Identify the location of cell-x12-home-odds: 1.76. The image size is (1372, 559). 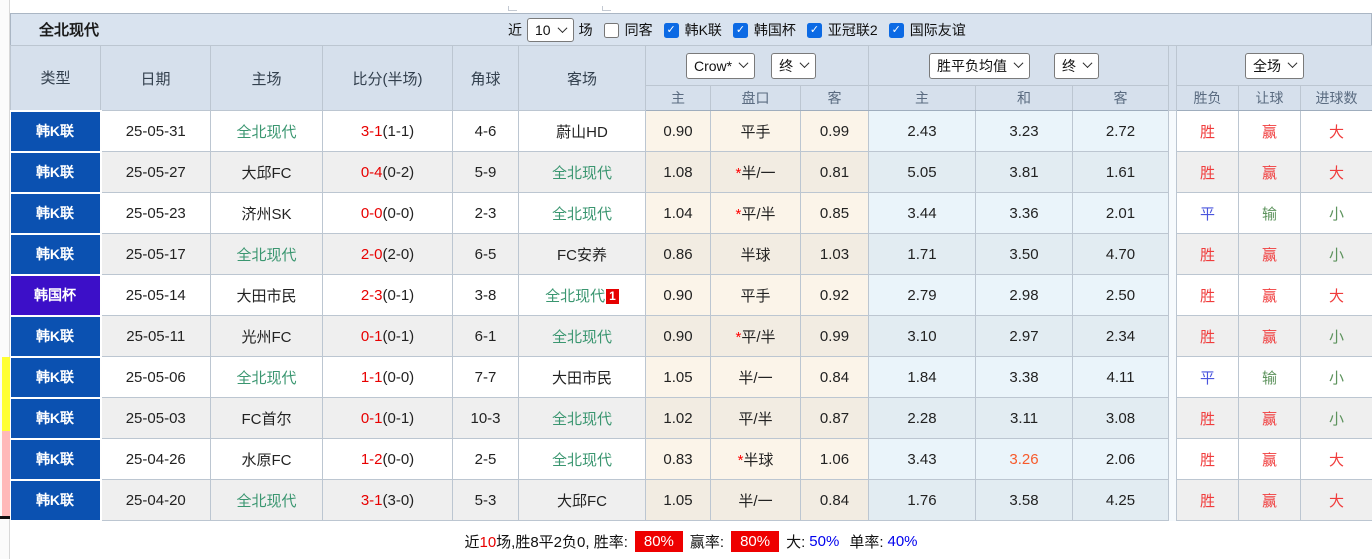
(922, 500).